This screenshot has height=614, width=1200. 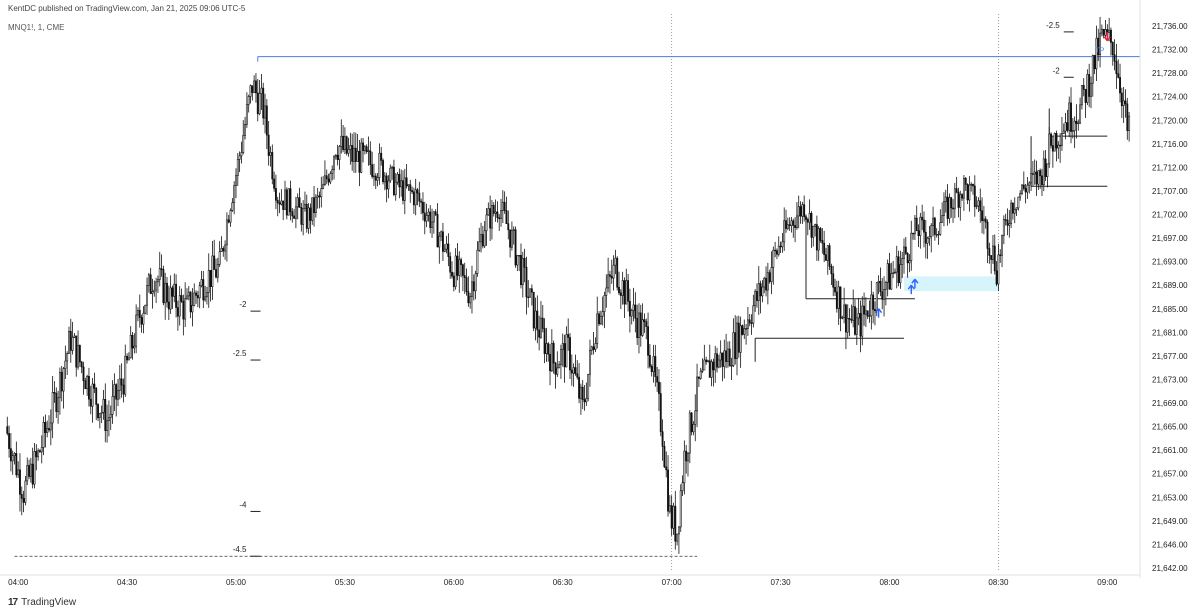 What do you see at coordinates (1170, 497) in the screenshot?
I see `price-tick-label: 21,653.00` at bounding box center [1170, 497].